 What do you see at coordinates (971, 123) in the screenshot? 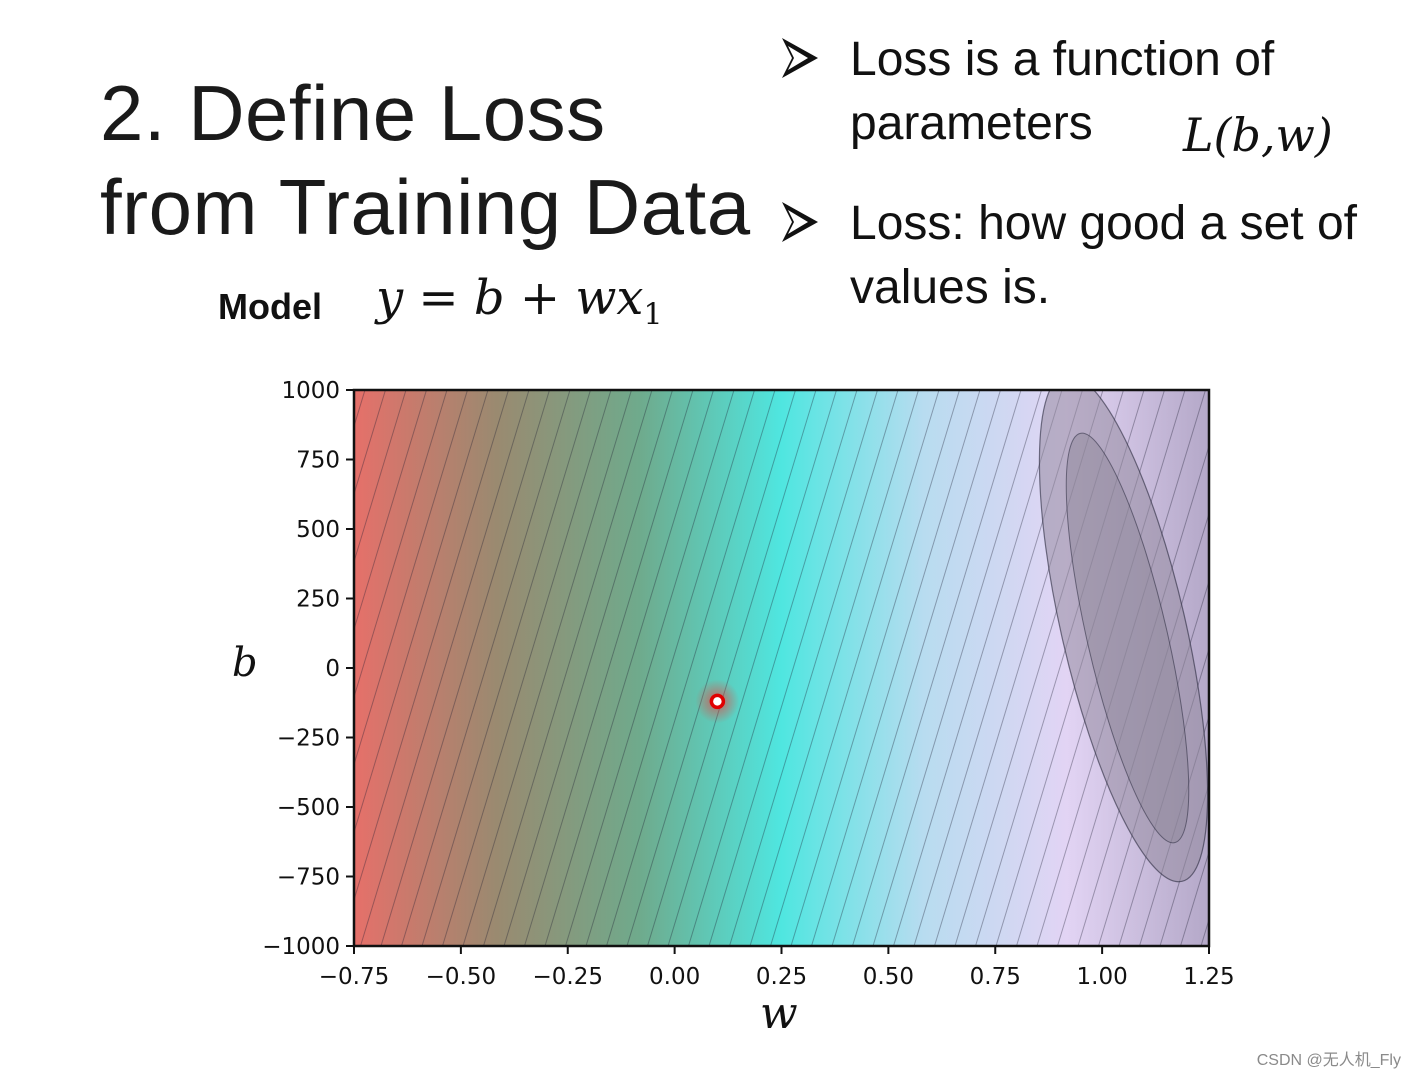
I see `bullet-text: parameters` at bounding box center [971, 123].